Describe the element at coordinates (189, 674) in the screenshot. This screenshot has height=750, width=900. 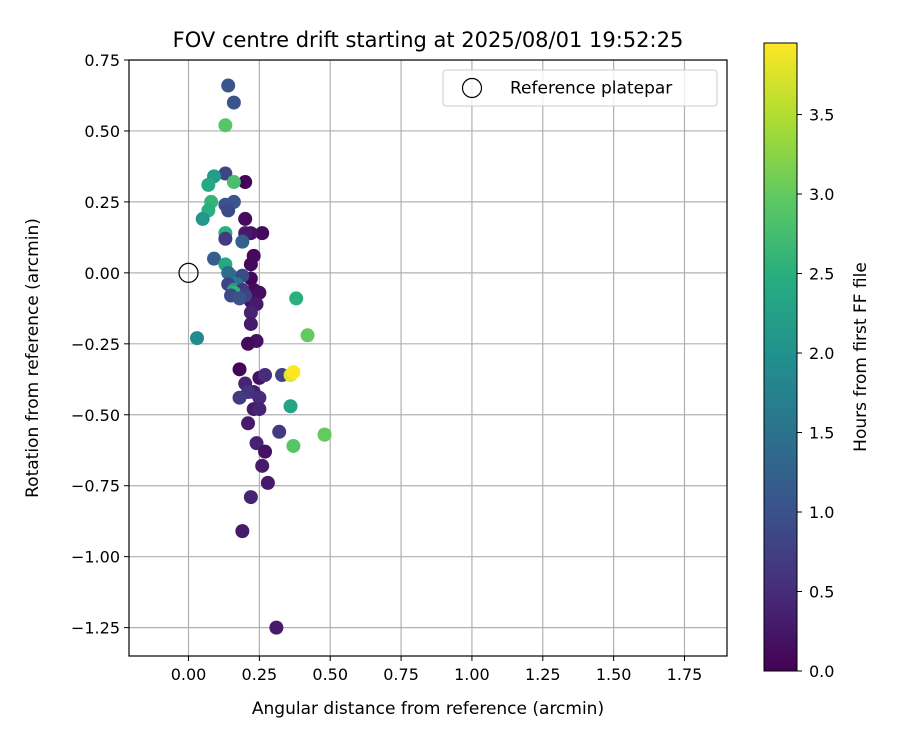
I see `x-tick-label: 0.00` at that location.